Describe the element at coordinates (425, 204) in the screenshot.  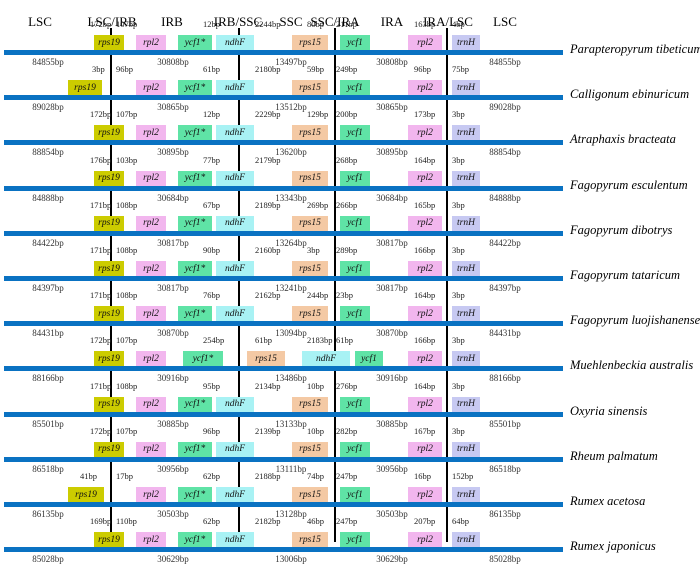
I see `distance-label: 165bp` at that location.